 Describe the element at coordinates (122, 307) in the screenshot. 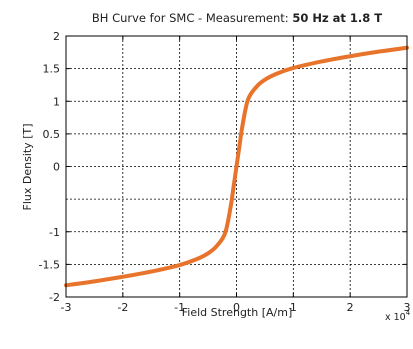

I see `x-tick-label-1: -2` at that location.